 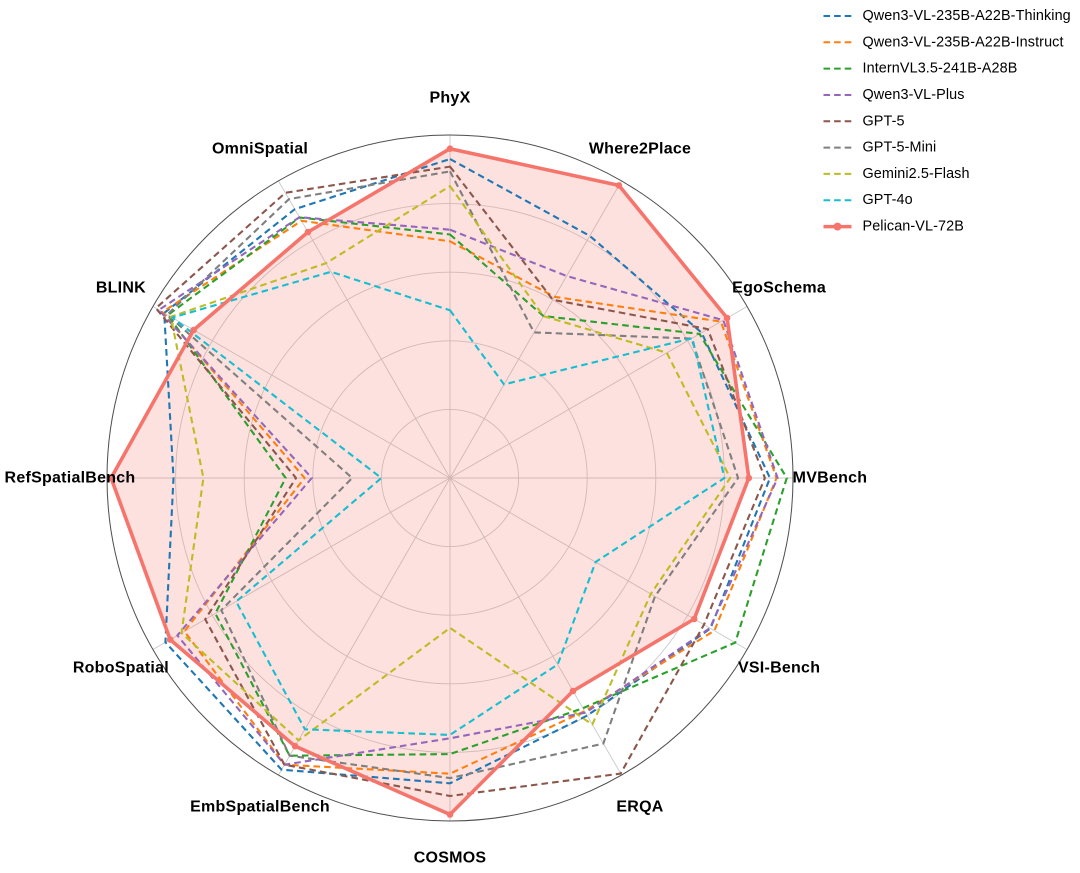 I want to click on svg-text: GPT-4o, so click(x=888, y=200).